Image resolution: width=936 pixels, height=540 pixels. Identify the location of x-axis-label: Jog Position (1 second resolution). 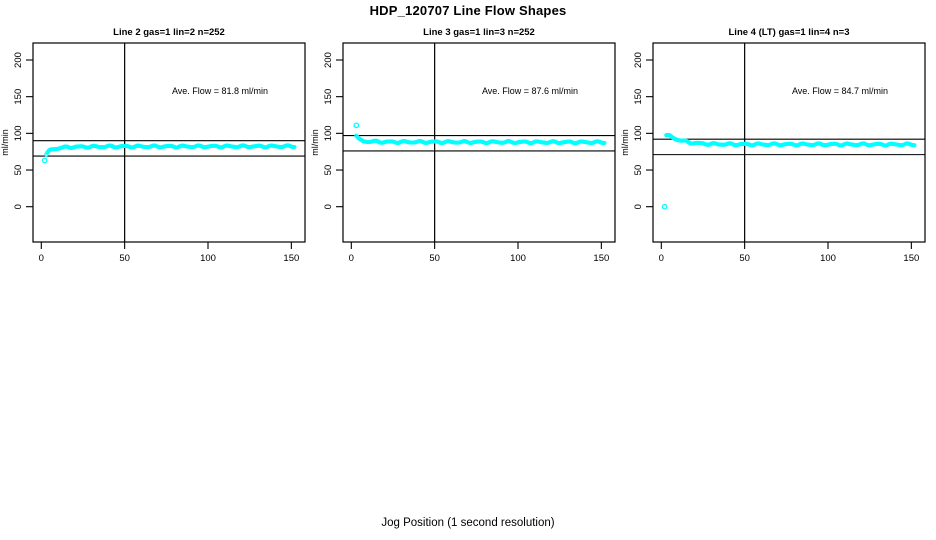
(468, 523).